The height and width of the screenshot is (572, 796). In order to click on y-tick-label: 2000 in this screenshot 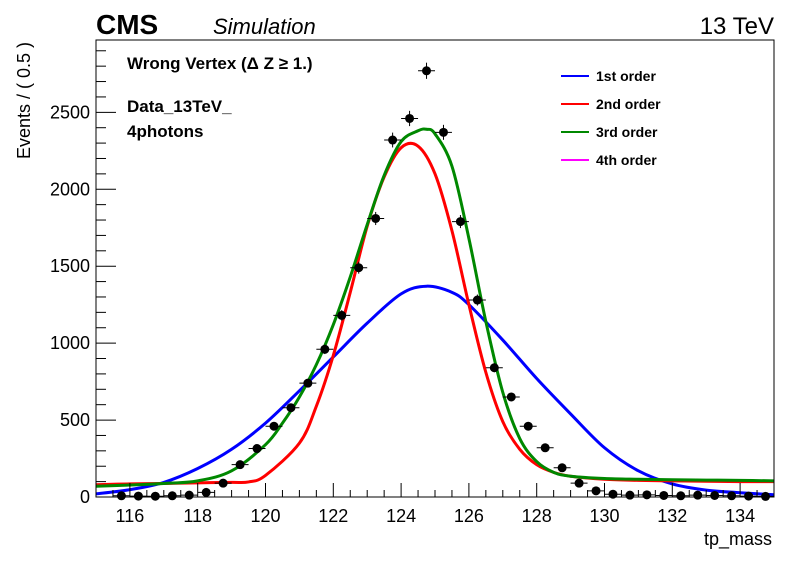, I will do `click(70, 189)`.